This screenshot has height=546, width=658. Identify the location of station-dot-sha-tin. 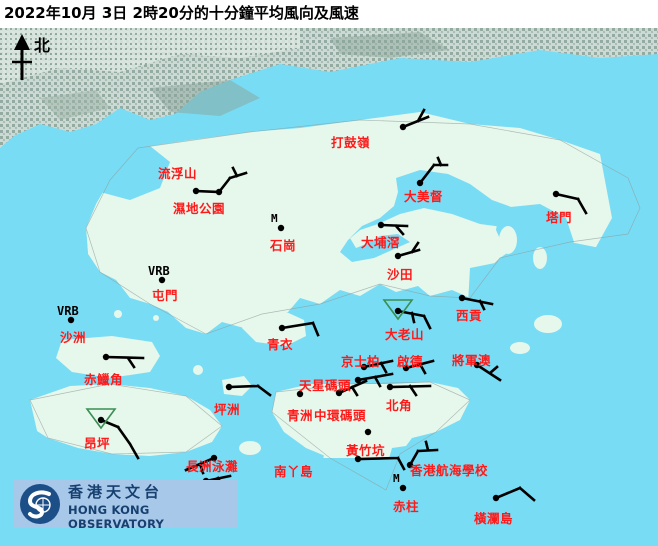
(398, 256).